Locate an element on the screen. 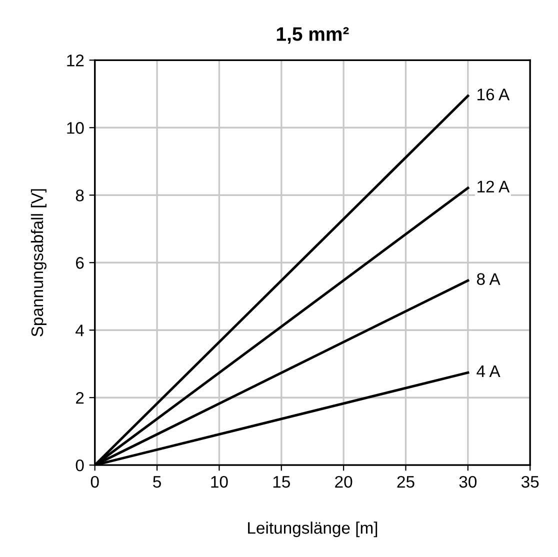  y-tick-label: 4 is located at coordinates (80, 330).